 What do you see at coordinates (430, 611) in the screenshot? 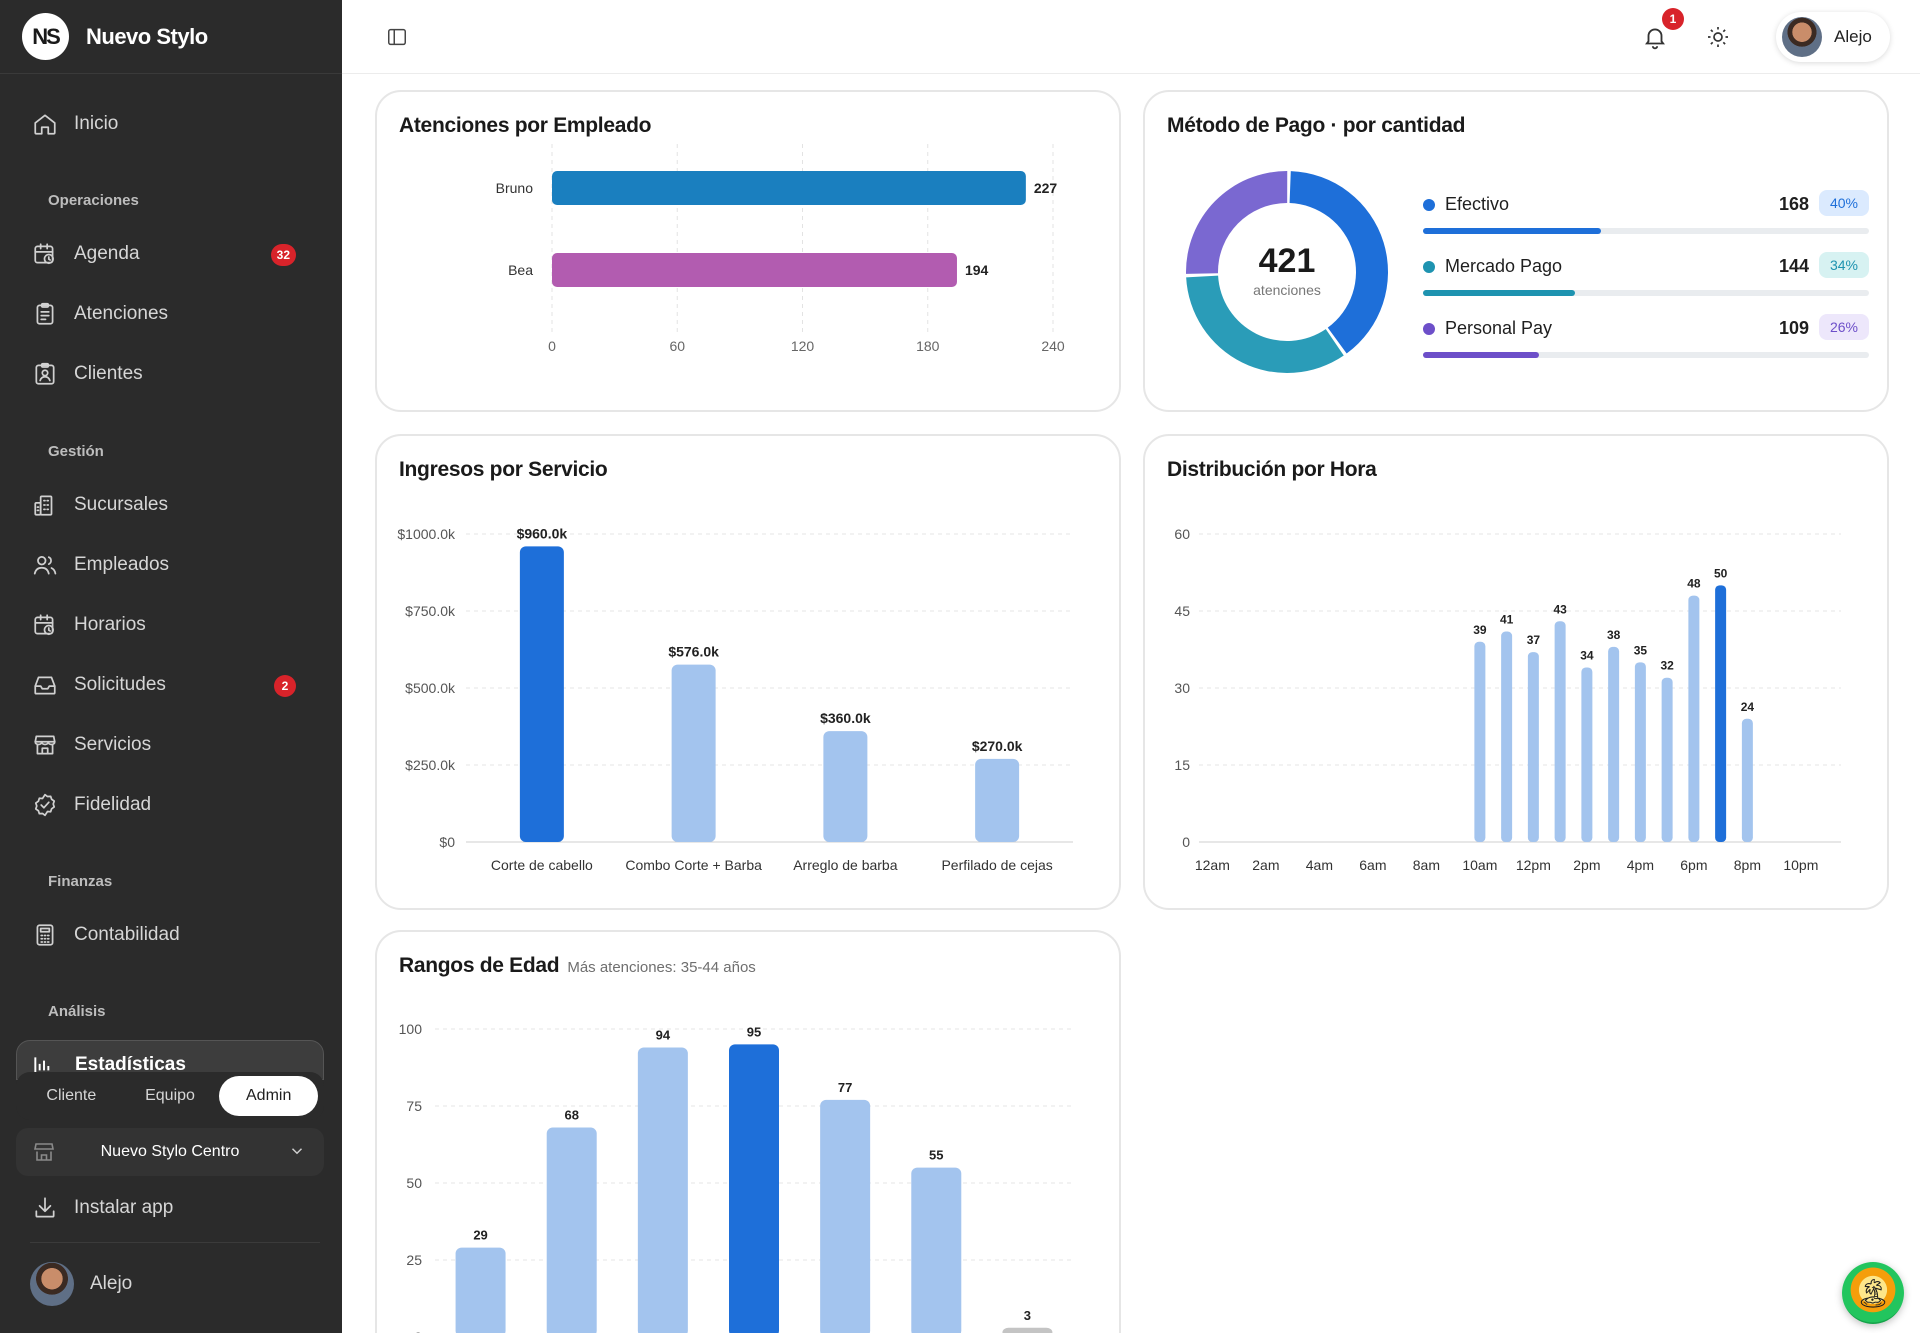
I see `y-tick-label: $750.0k` at bounding box center [430, 611].